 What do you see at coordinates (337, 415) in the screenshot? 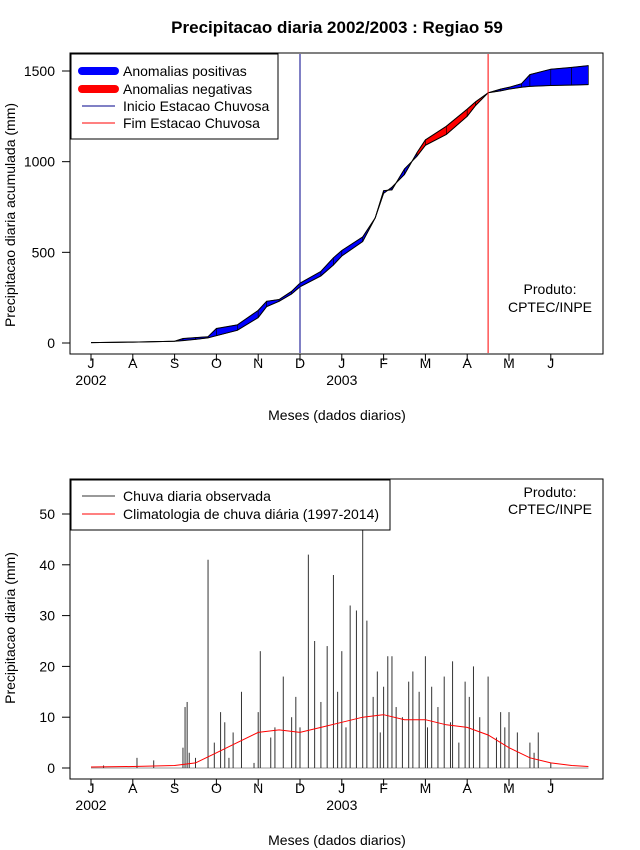
I see `x-axis-label-top: Meses (dados diarios)` at bounding box center [337, 415].